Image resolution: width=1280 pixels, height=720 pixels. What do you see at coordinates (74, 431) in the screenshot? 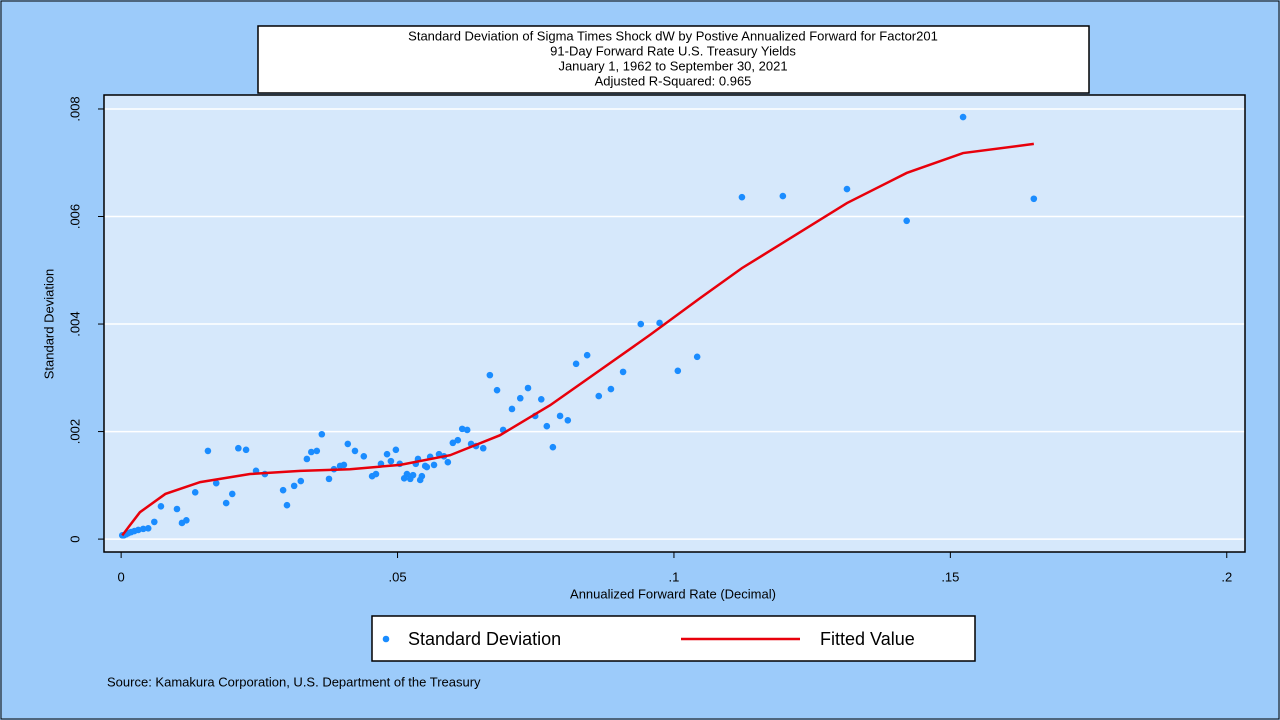
I see `y-tick-label: .002` at bounding box center [74, 431].